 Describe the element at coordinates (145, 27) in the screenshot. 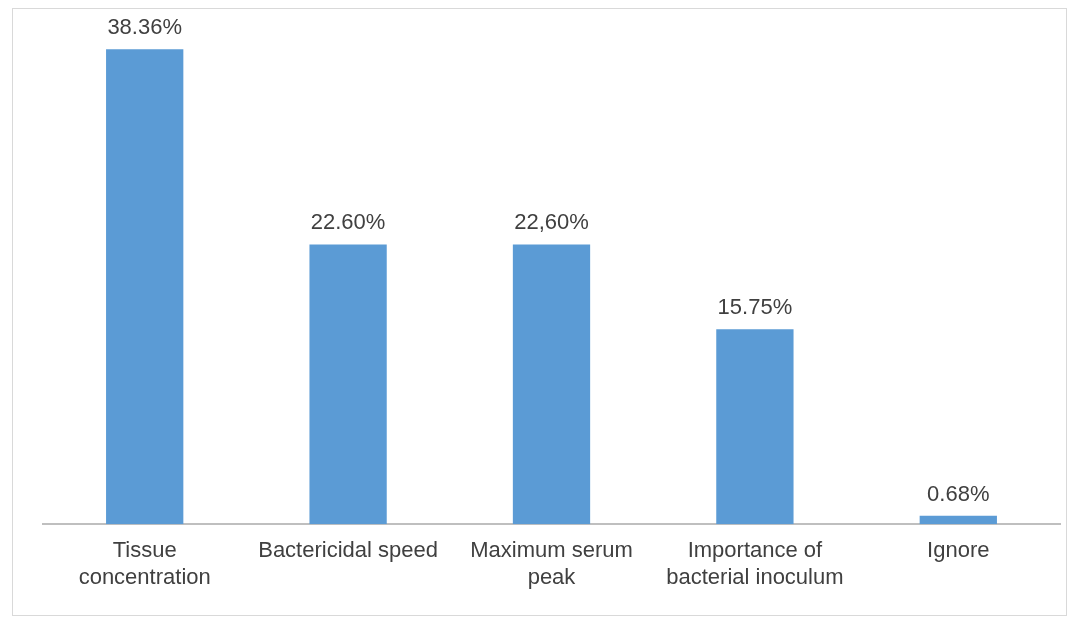

I see `data-label: 38.36%` at that location.